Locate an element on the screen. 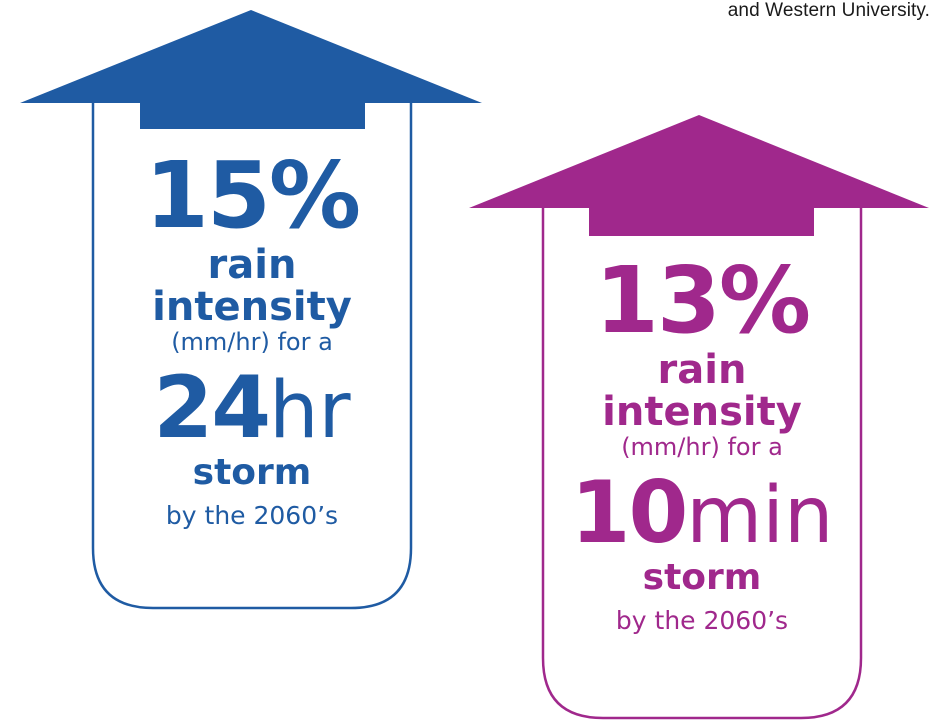 This screenshot has height=721, width=942. duration-unit: hr is located at coordinates (310, 410).